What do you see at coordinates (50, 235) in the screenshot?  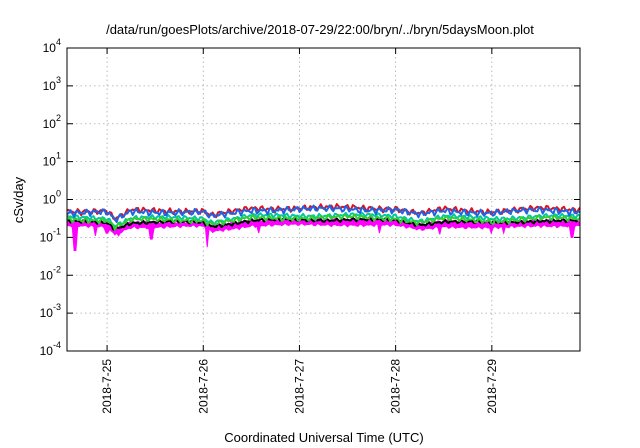 I see `y-tick-label: 10⁻¹` at bounding box center [50, 235].